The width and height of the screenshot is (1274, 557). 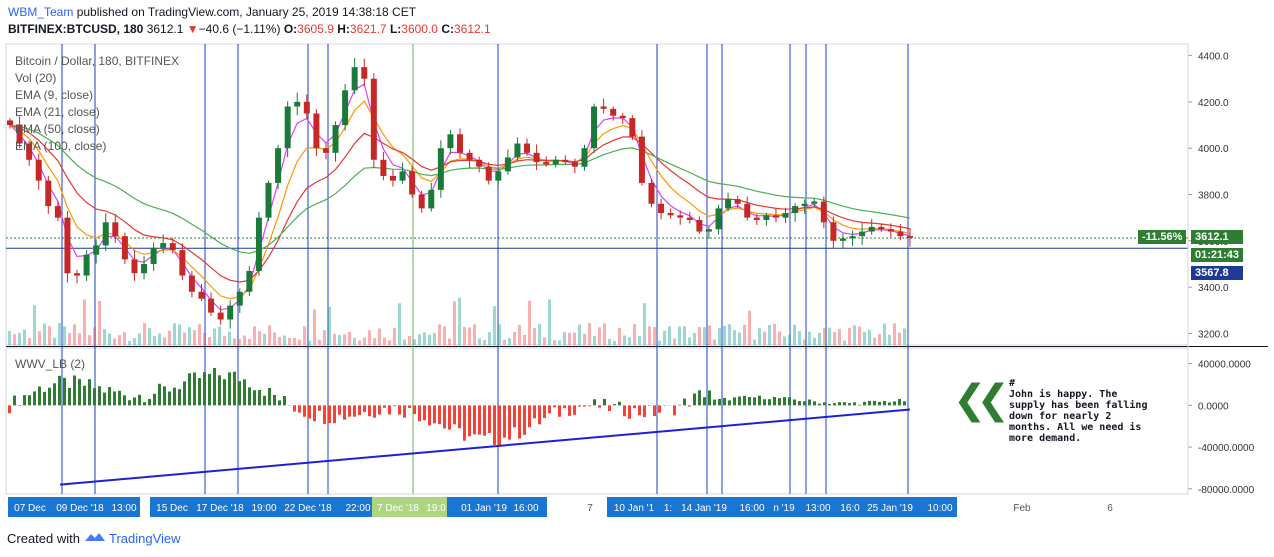 What do you see at coordinates (1022, 508) in the screenshot?
I see `x-tick-label: Feb` at bounding box center [1022, 508].